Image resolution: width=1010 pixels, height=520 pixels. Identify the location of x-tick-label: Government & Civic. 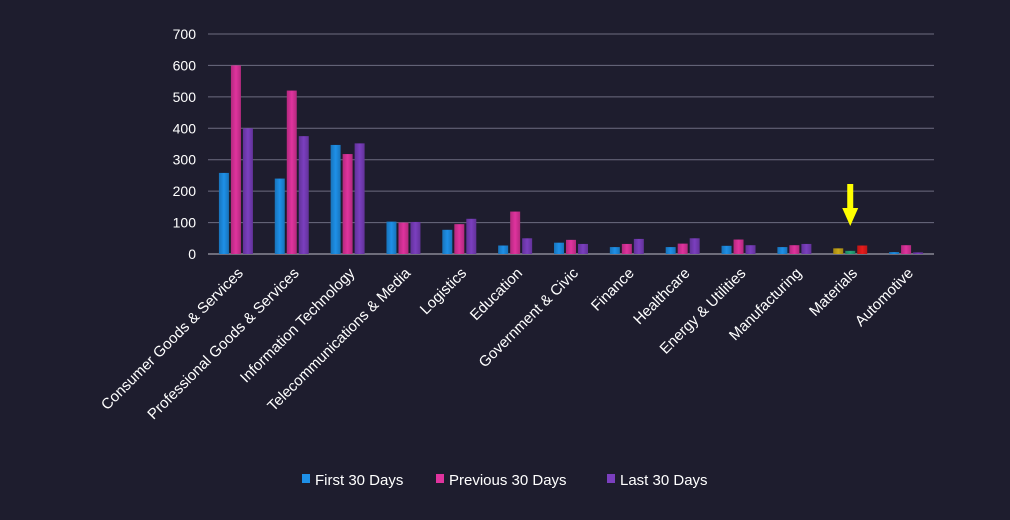
(528, 317).